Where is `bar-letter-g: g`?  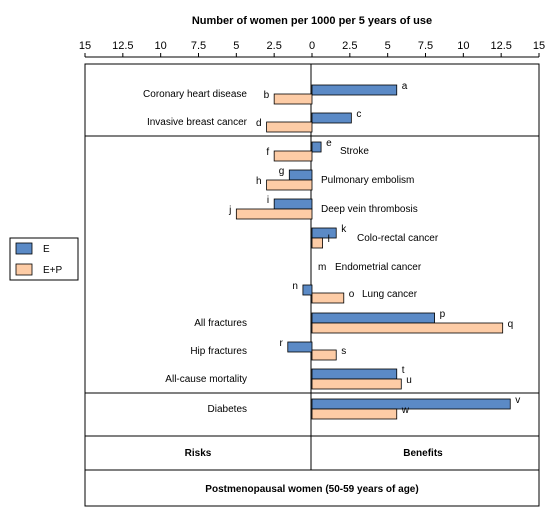 bar-letter-g: g is located at coordinates (282, 171).